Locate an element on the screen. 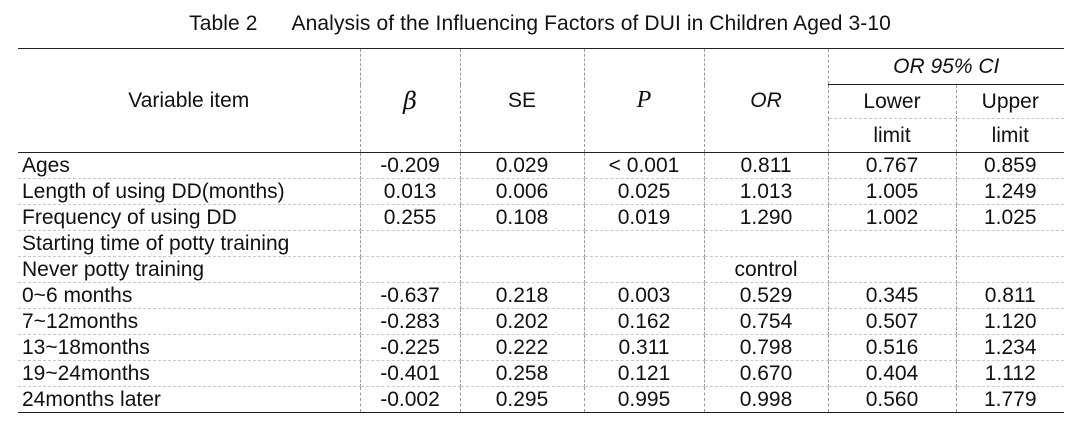 The width and height of the screenshot is (1080, 442). cell-p: 0.025 is located at coordinates (644, 191).